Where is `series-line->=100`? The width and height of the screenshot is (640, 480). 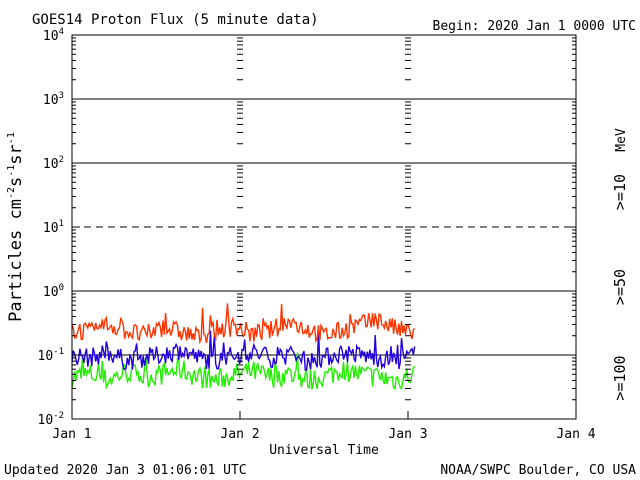 series-line->=100 is located at coordinates (243, 371).